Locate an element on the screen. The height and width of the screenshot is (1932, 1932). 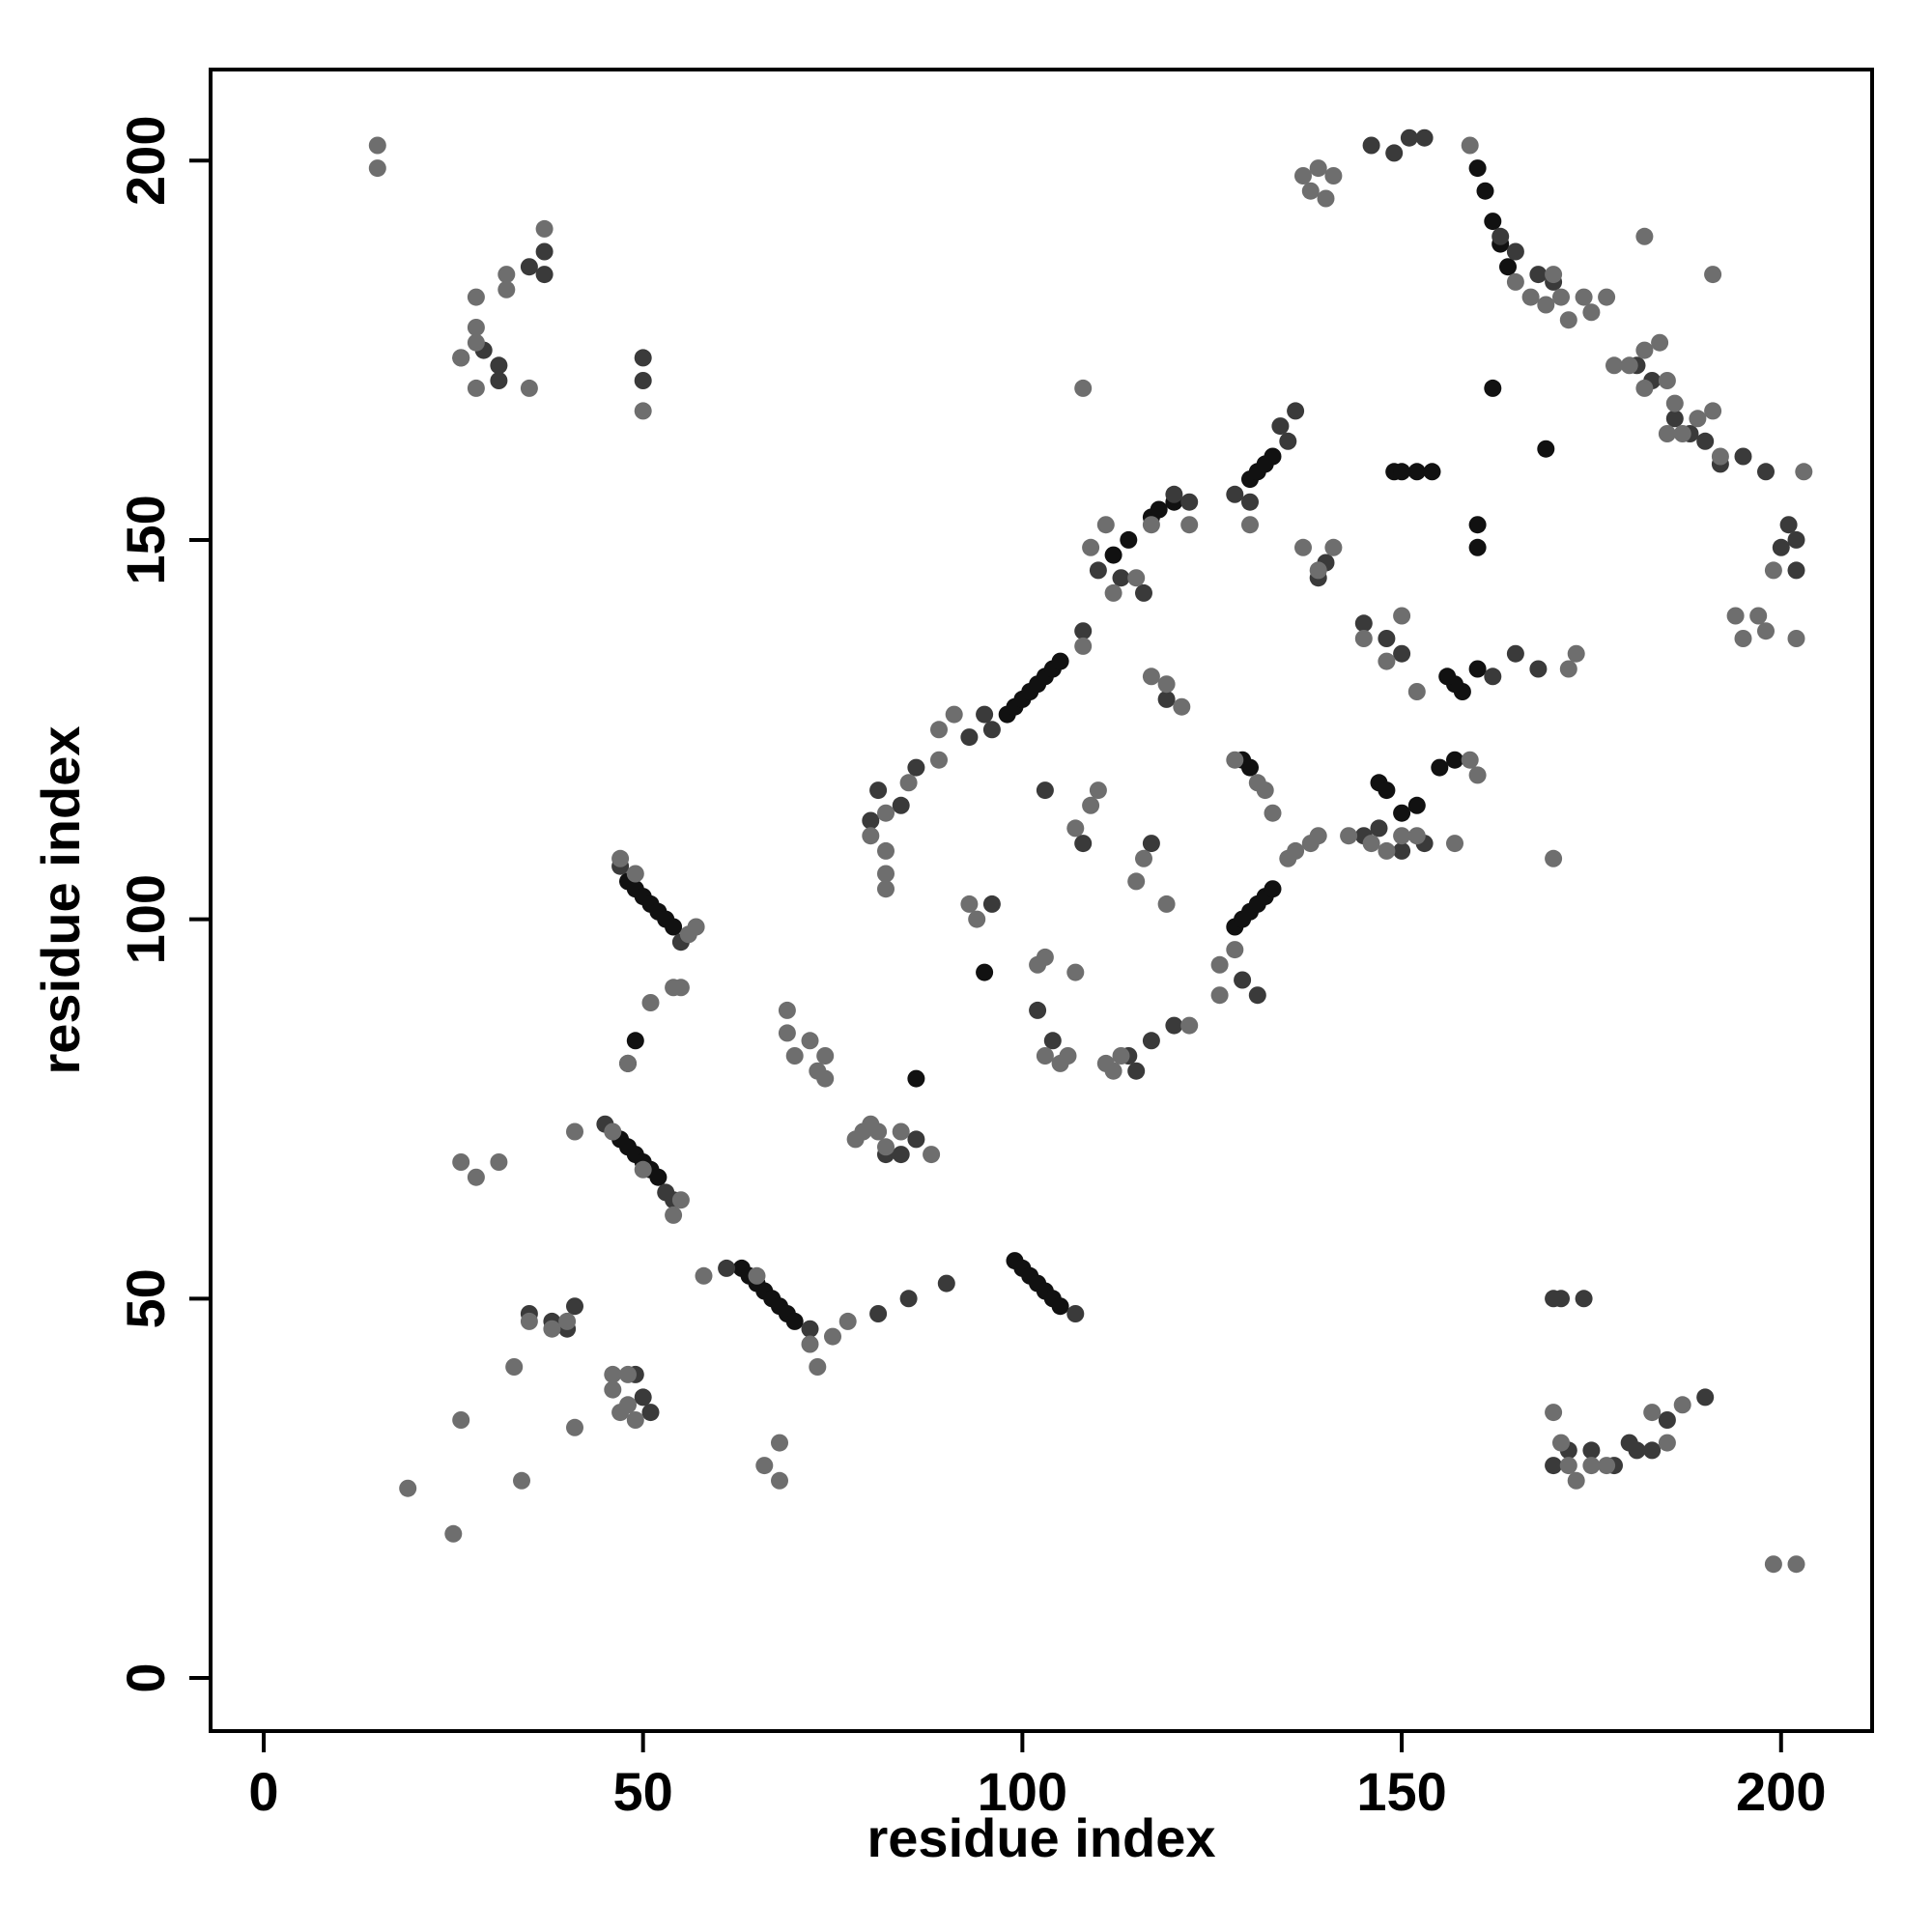
x-axis-title: residue index is located at coordinates (1041, 1837).